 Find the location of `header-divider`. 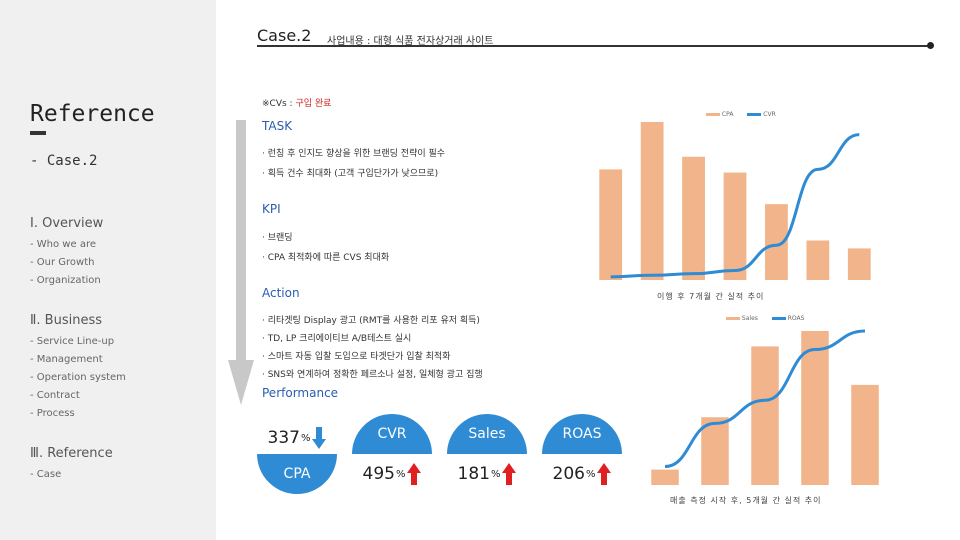

header-divider is located at coordinates (593, 46).